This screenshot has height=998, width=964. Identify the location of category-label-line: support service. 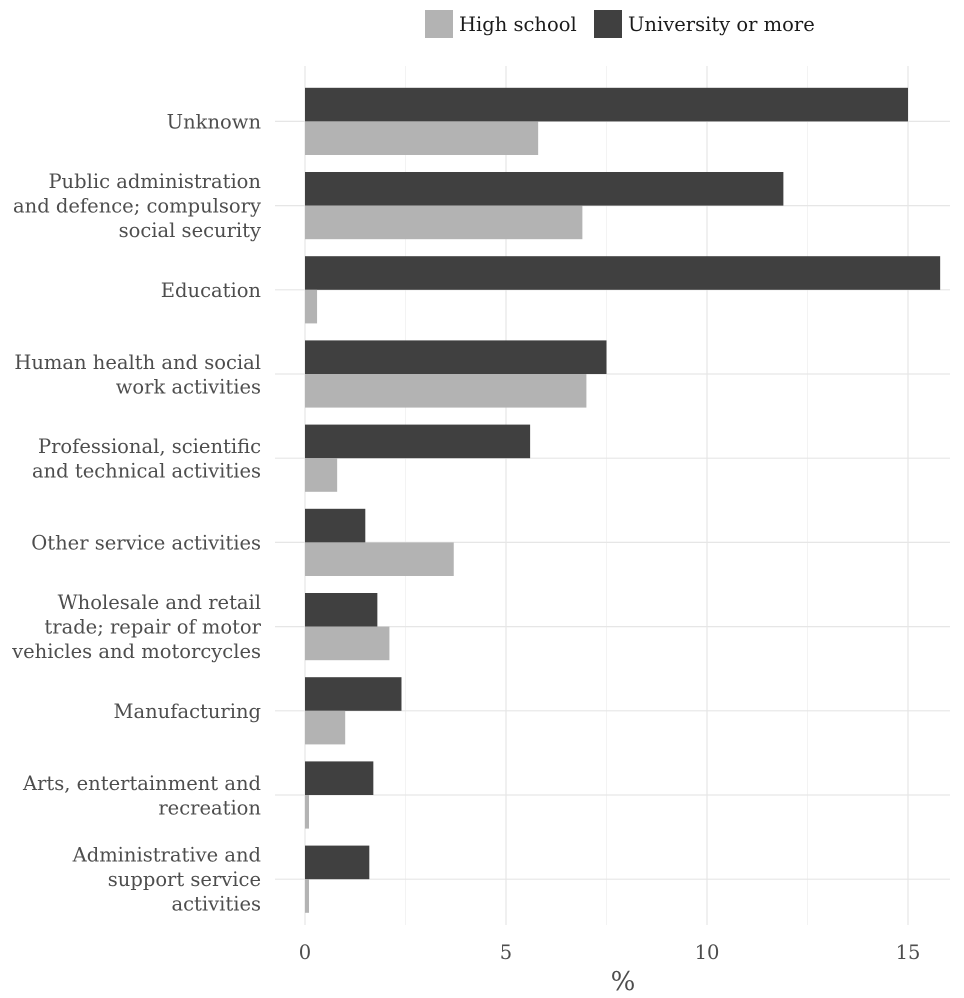
(184, 879).